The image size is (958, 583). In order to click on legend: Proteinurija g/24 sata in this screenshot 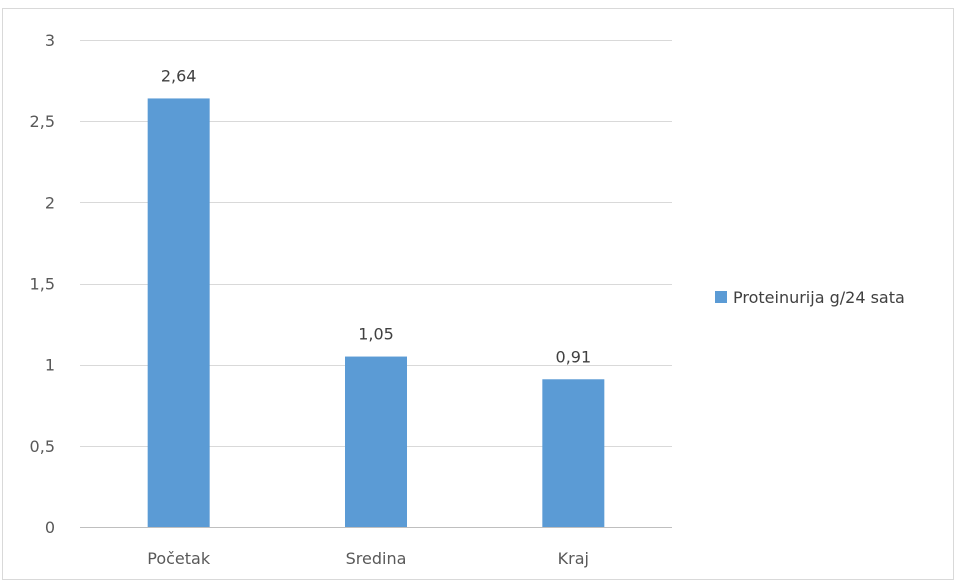, I will do `click(810, 297)`.